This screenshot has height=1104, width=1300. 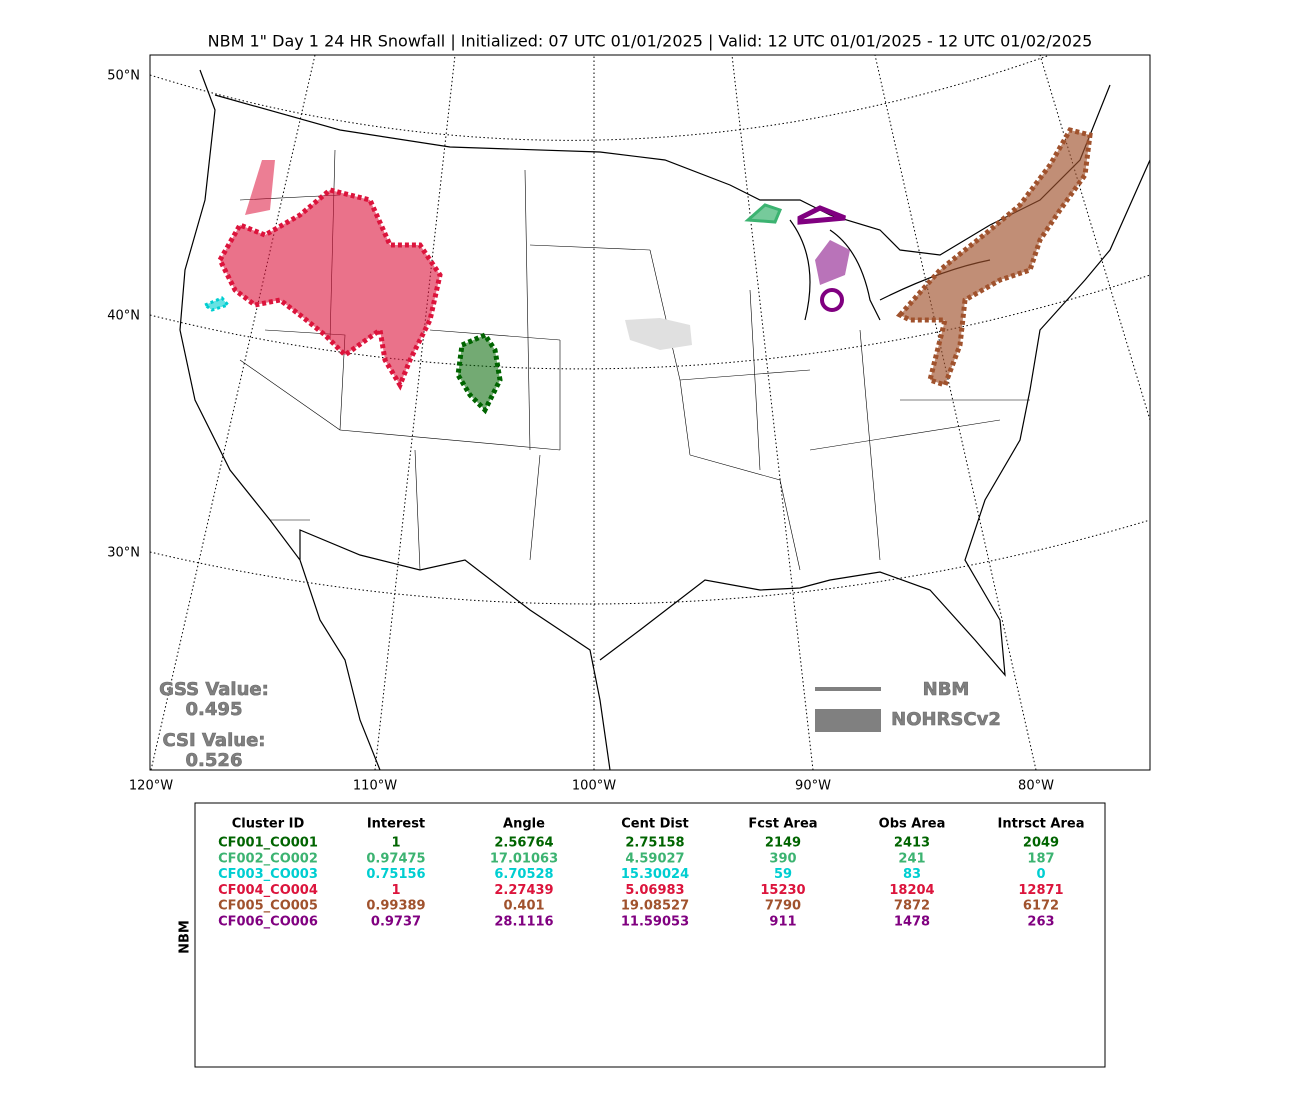 I want to click on table-cell: 12871, so click(x=1040, y=890).